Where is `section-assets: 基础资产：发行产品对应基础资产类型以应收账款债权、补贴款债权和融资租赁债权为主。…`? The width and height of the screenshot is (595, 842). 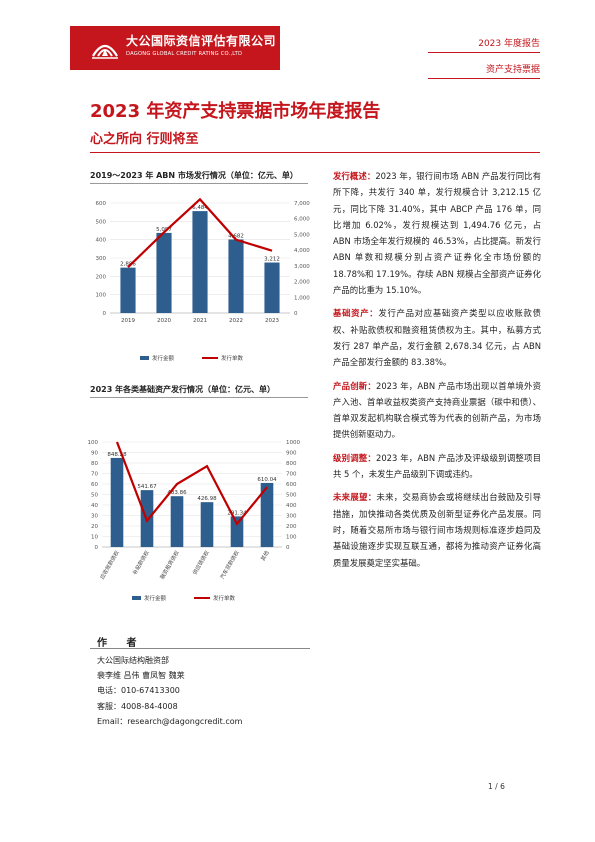
section-assets: 基础资产：发行产品对应基础资产类型以应收账款债权、补贴款债权和融资租赁债权为主。… is located at coordinates (437, 337).